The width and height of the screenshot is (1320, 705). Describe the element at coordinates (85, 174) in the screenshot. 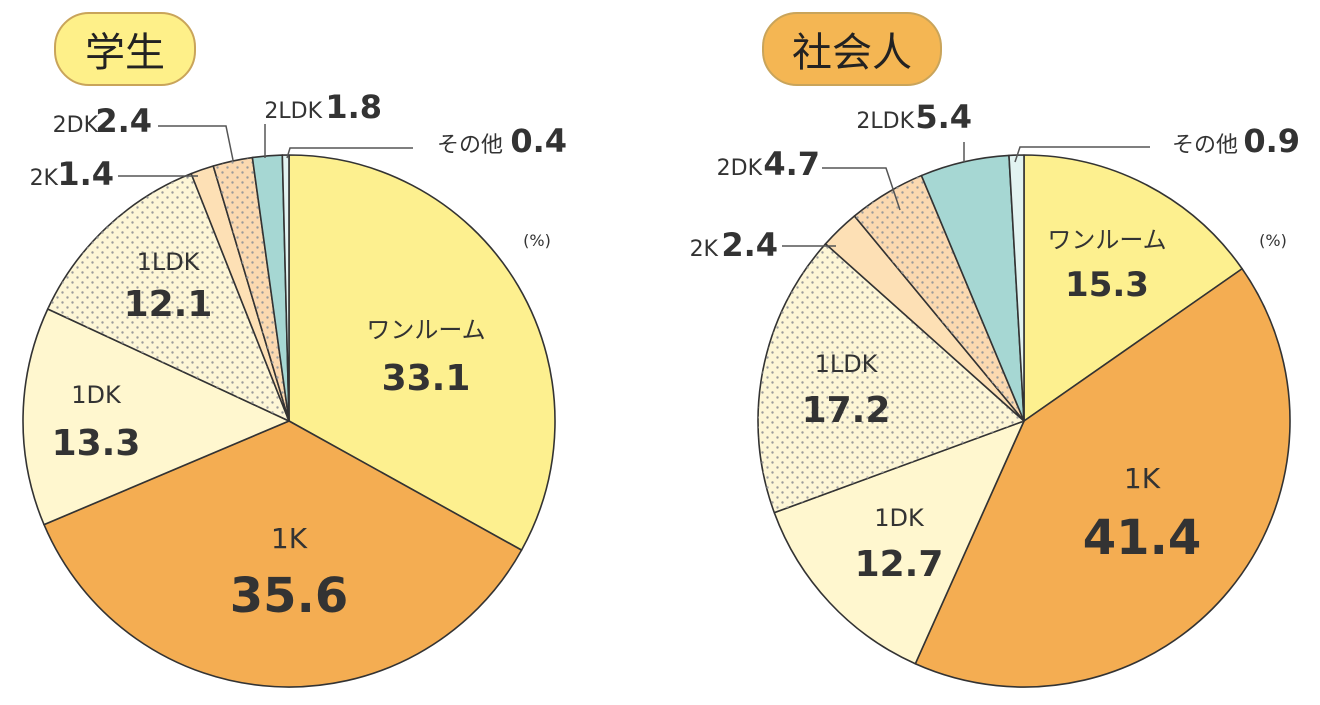

I see `value-2k: 1.4` at that location.